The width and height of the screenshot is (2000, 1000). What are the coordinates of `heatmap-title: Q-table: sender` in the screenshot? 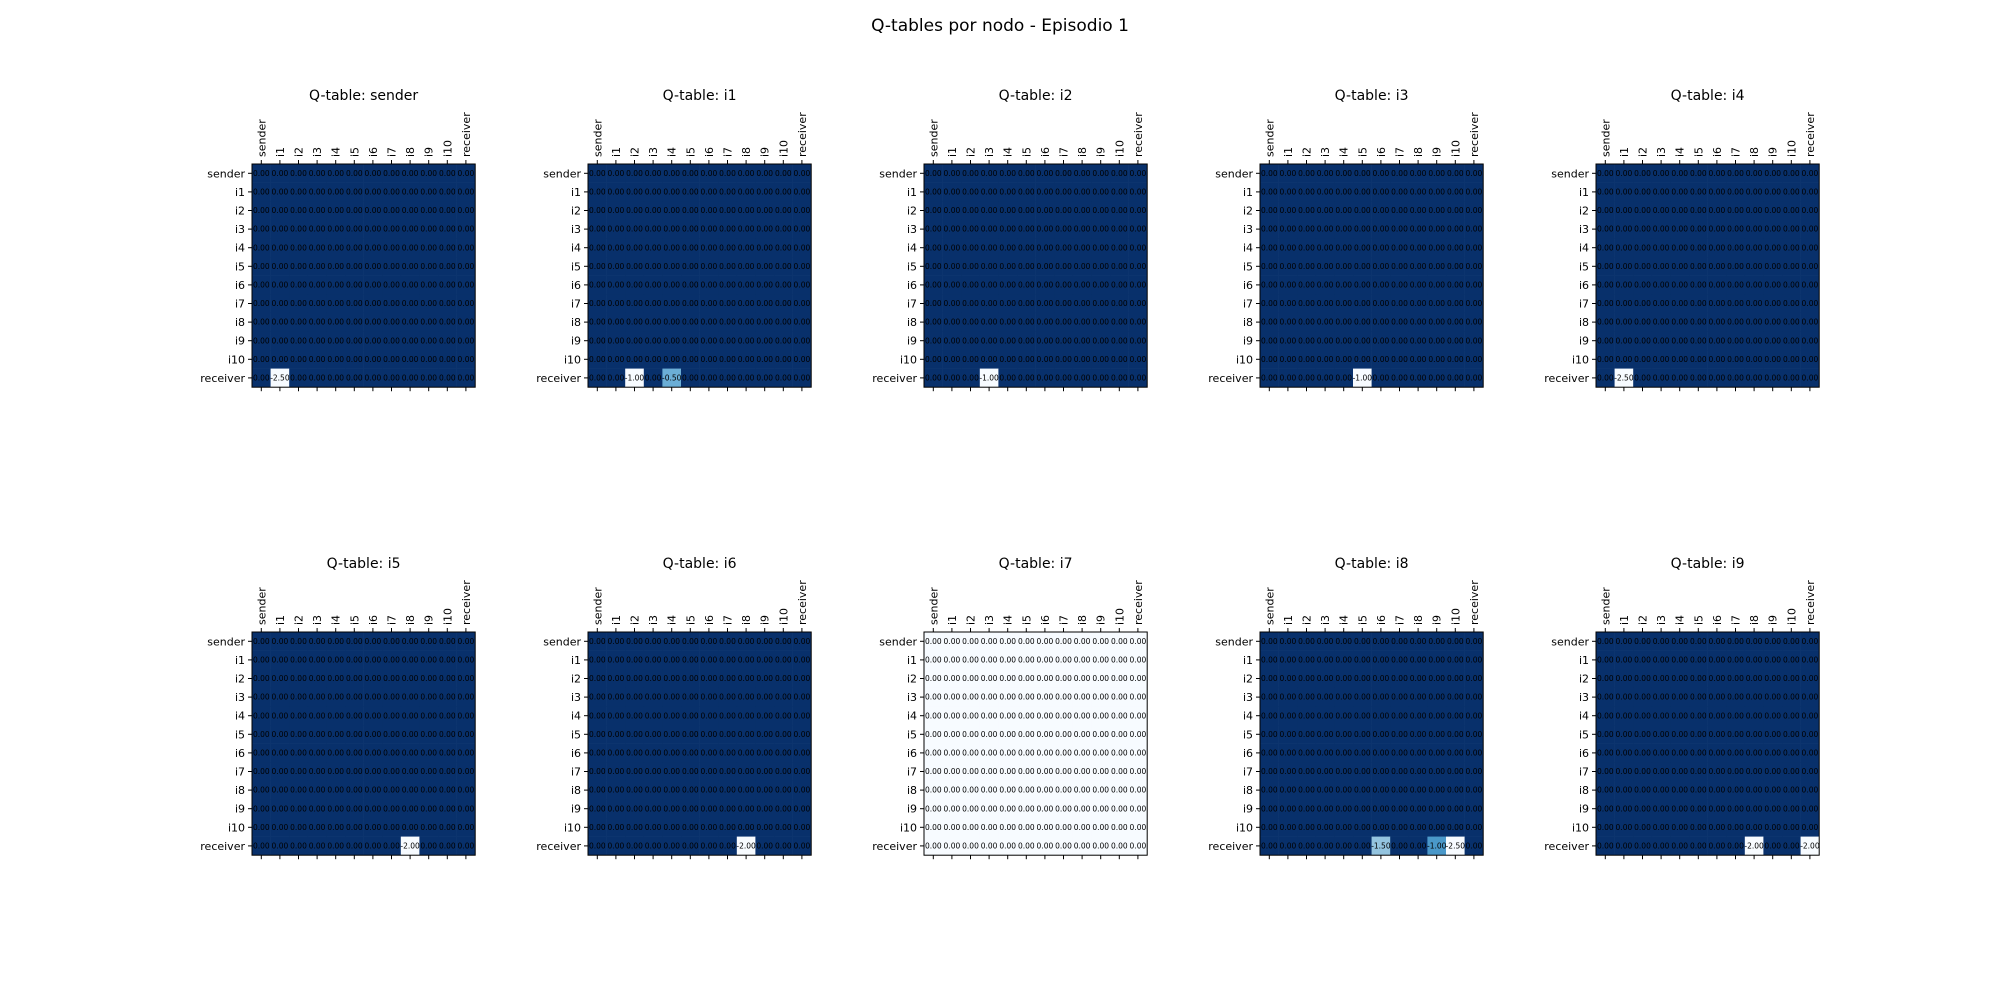 It's located at (363, 96).